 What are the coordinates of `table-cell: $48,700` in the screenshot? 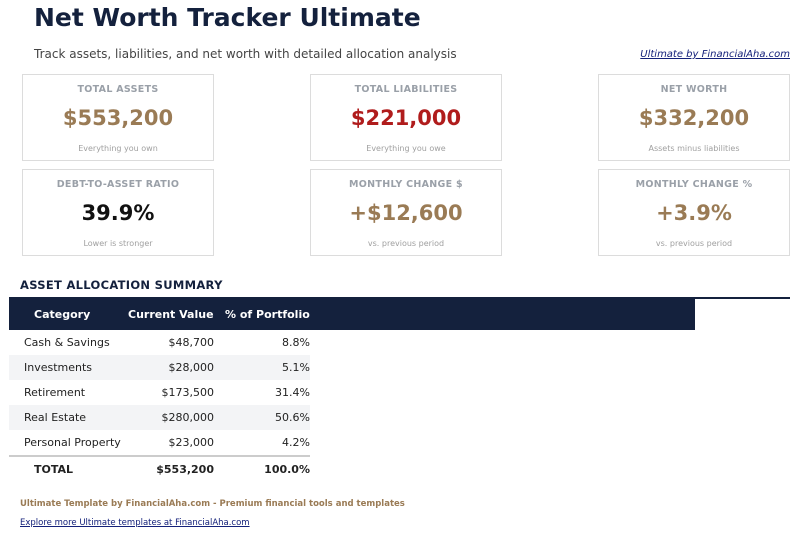 It's located at (191, 342).